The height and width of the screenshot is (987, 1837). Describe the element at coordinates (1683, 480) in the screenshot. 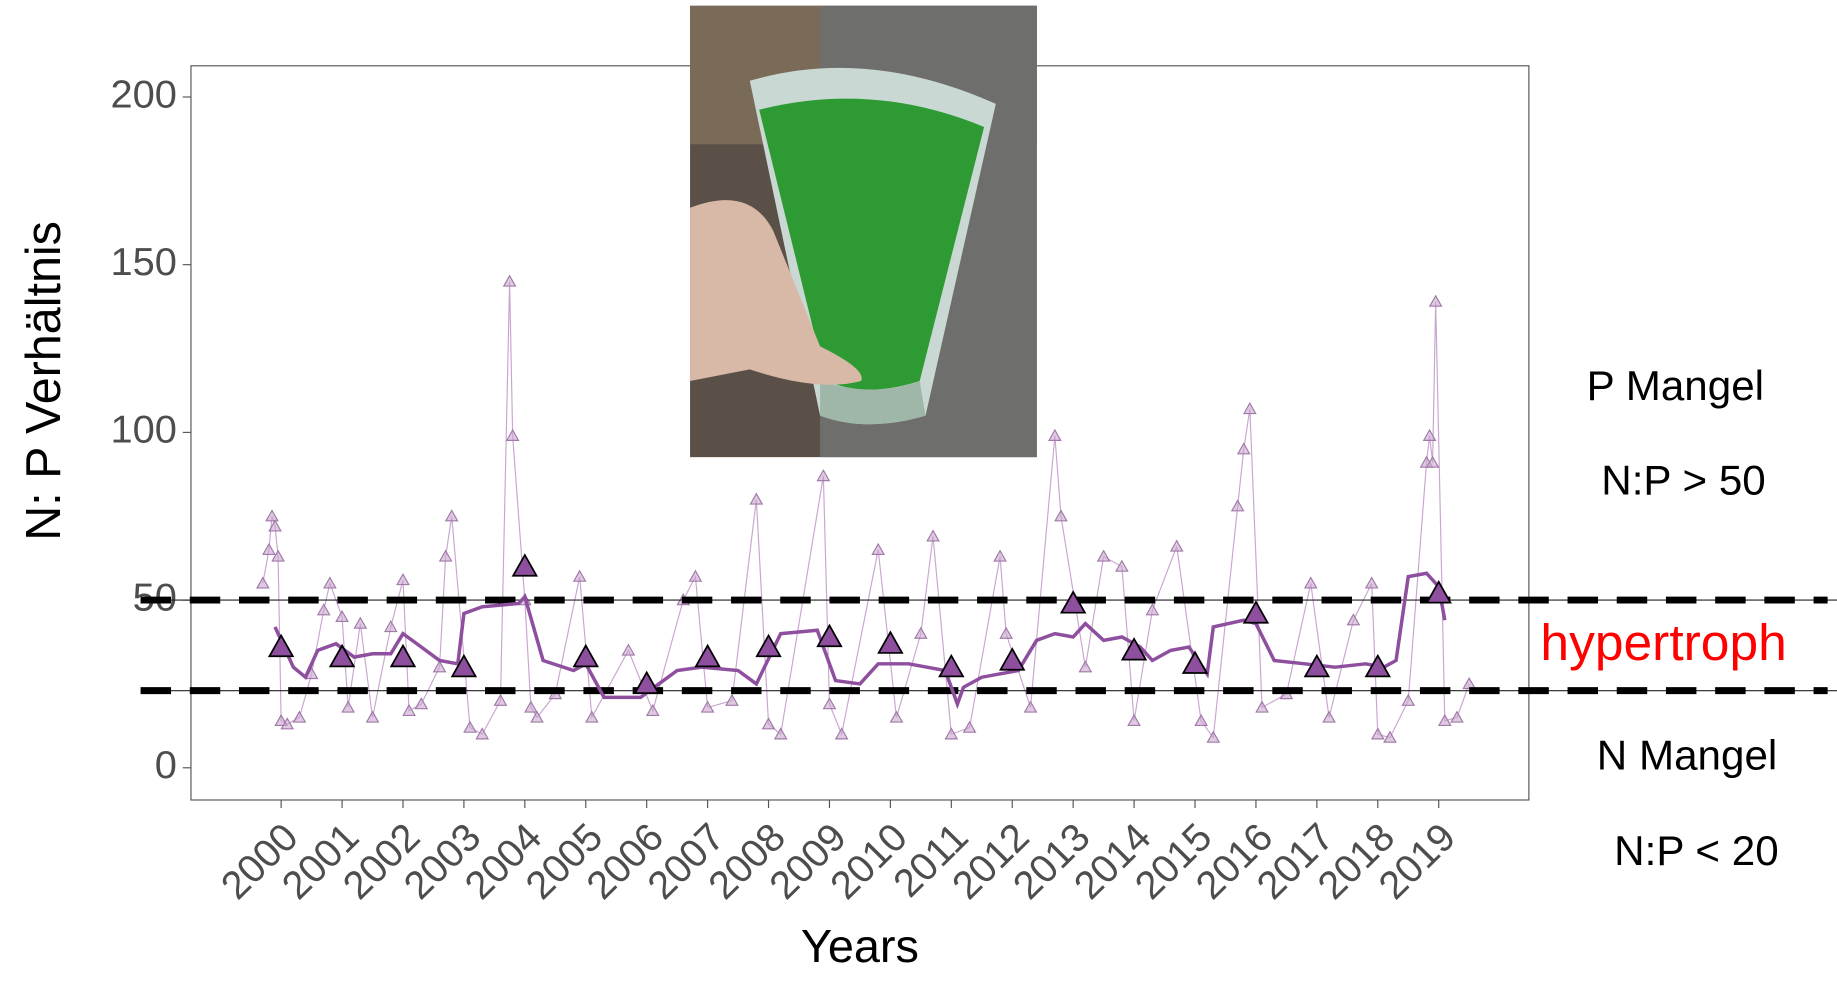

I see `annotation: N:P > 50` at that location.